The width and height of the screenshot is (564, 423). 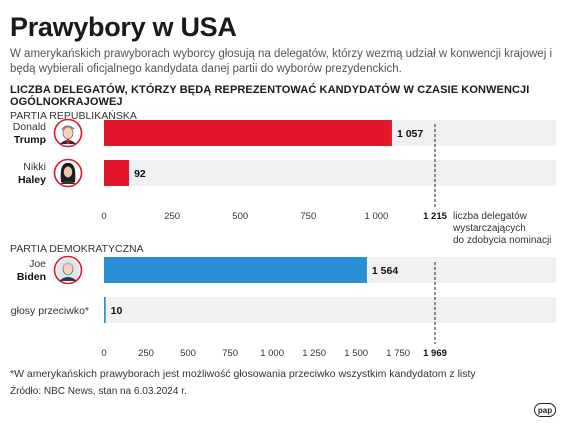 I want to click on biden-portrait-icon, so click(x=68, y=270).